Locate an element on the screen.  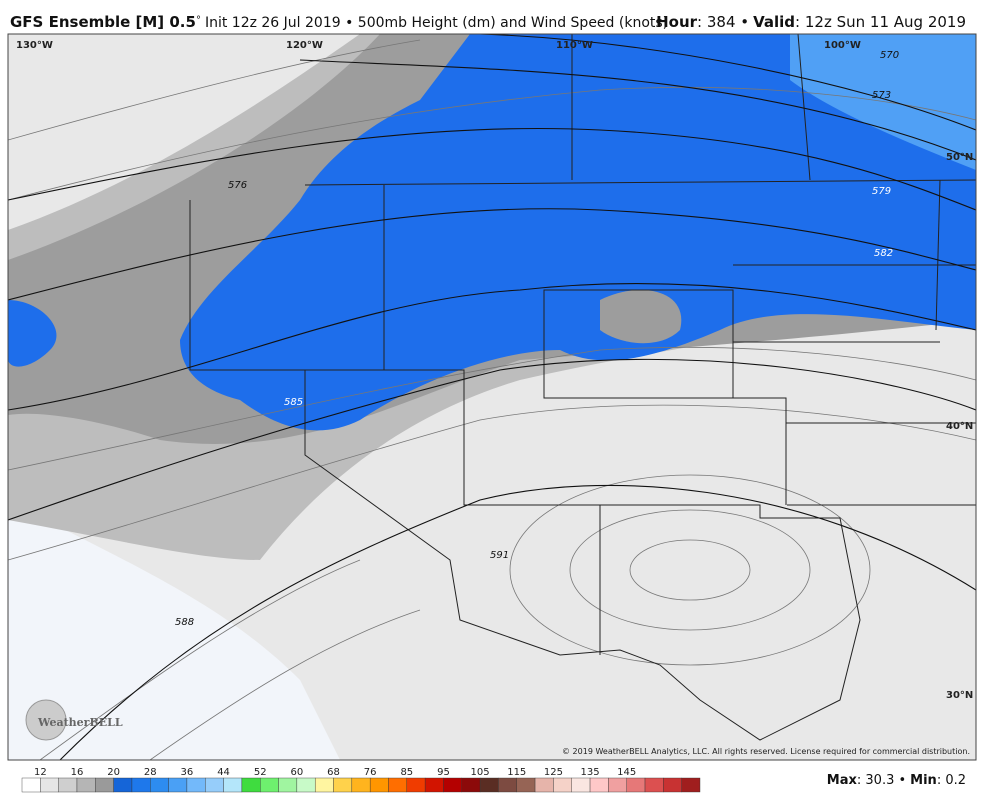
colorbar: 12 16 20 28 36 44 52 60 68 76 85 95 105 115 125 135 145 is located at coordinates (361, 780).